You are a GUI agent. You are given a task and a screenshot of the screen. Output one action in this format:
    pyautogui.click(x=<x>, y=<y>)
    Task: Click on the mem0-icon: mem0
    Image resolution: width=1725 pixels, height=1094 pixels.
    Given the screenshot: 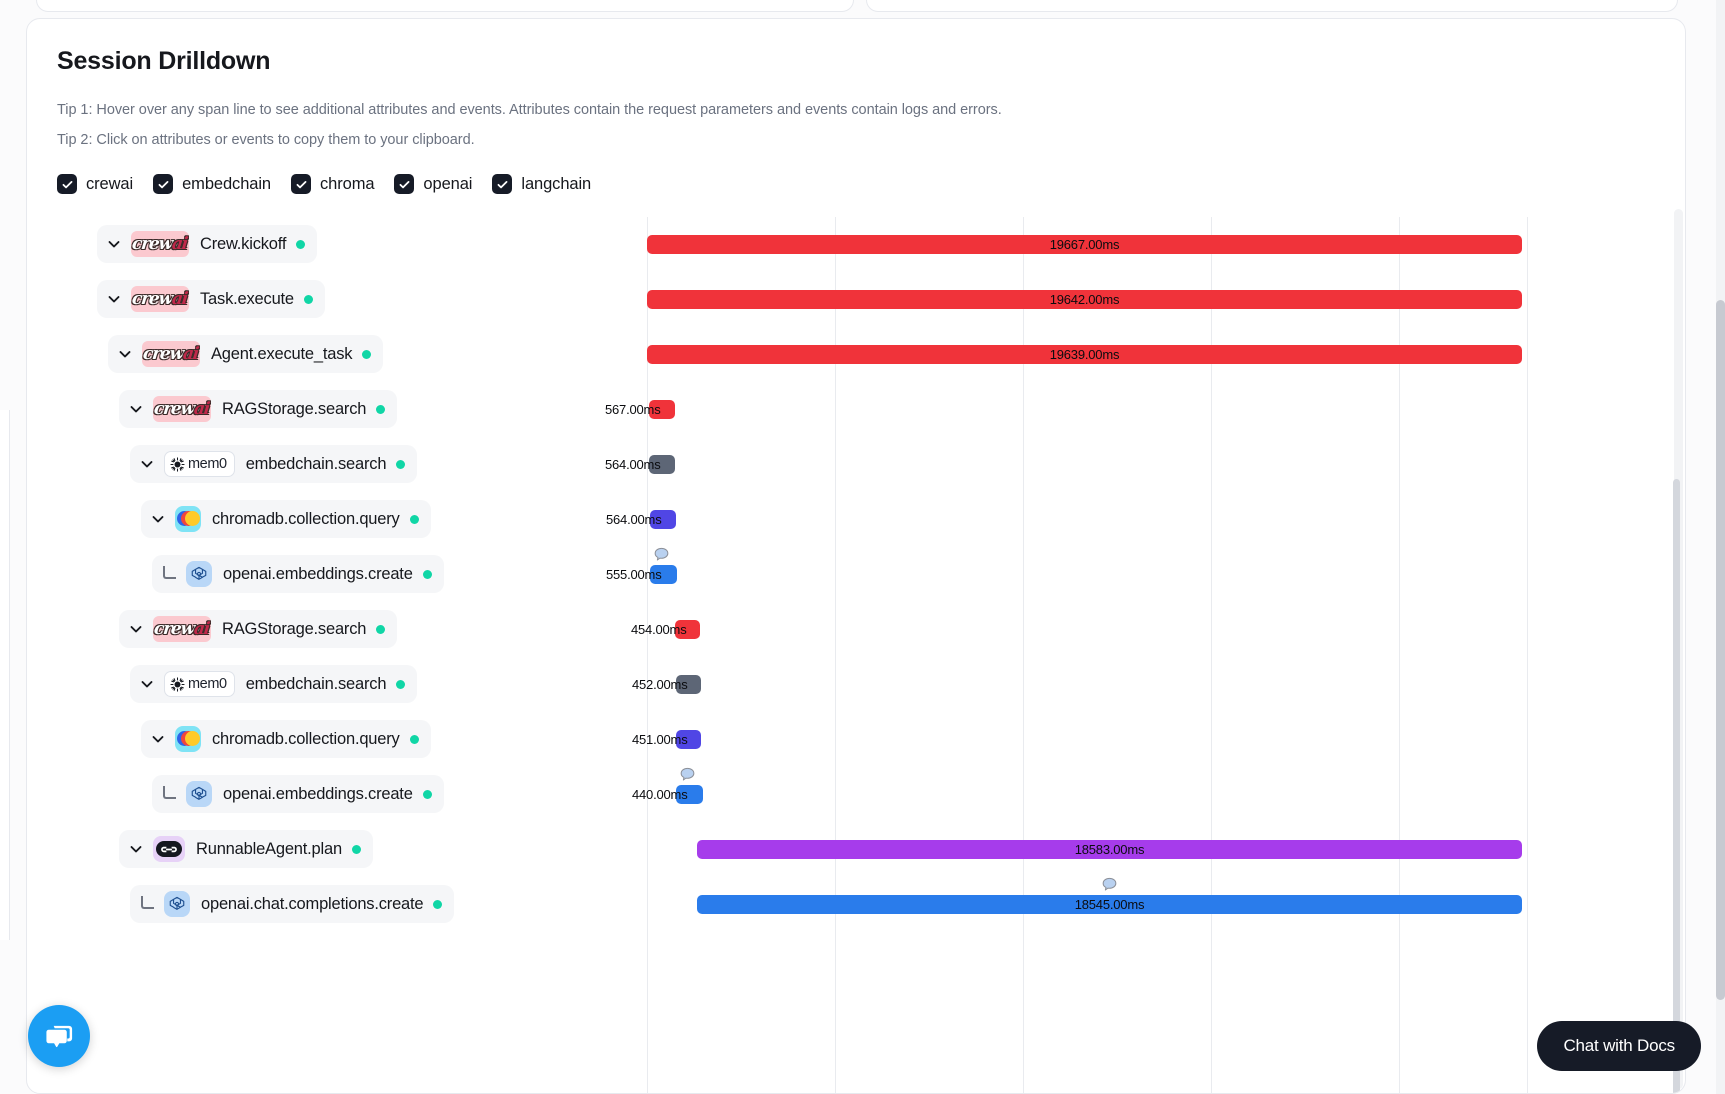 What is the action you would take?
    pyautogui.click(x=199, y=684)
    